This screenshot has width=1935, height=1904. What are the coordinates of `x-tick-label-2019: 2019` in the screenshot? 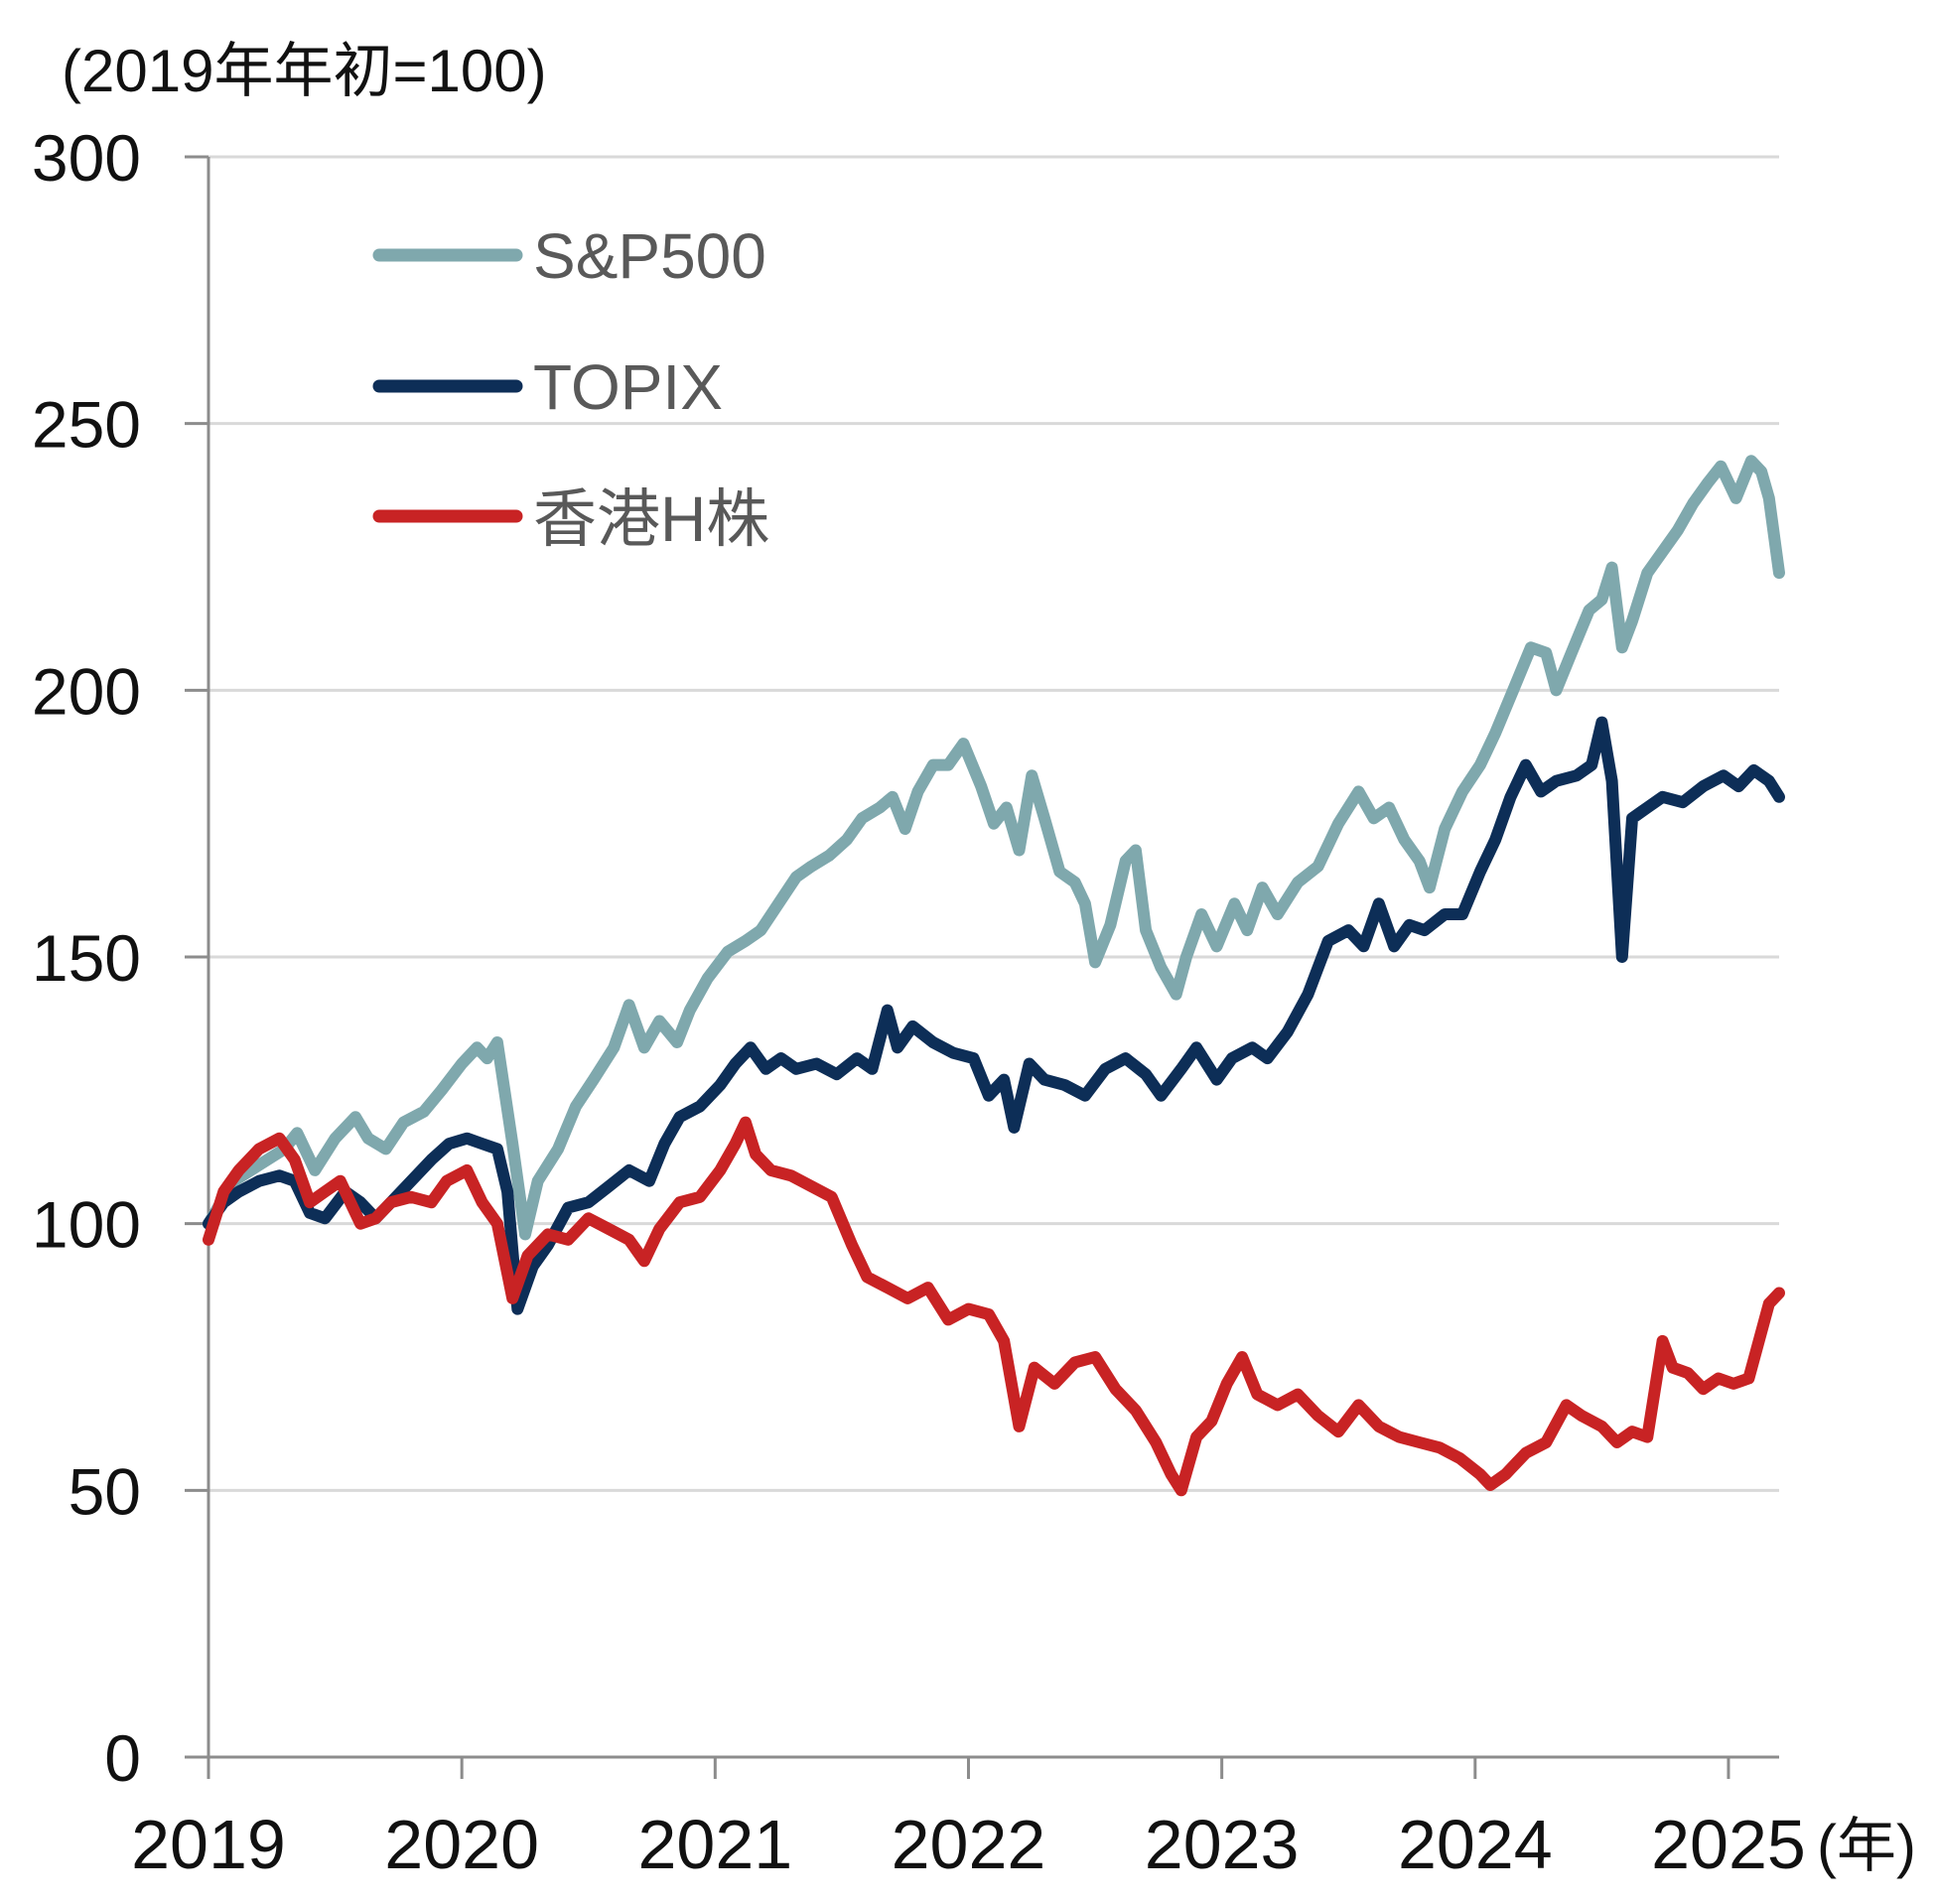 It's located at (208, 1844).